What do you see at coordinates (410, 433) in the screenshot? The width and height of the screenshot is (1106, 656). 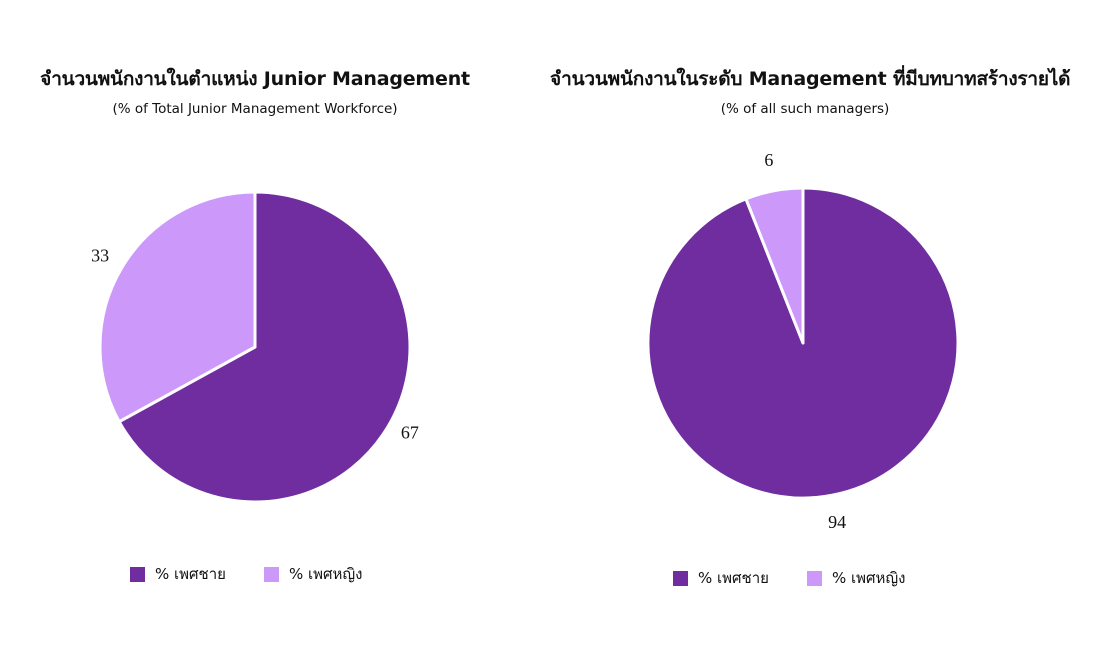 I see `data-label-male: 67` at bounding box center [410, 433].